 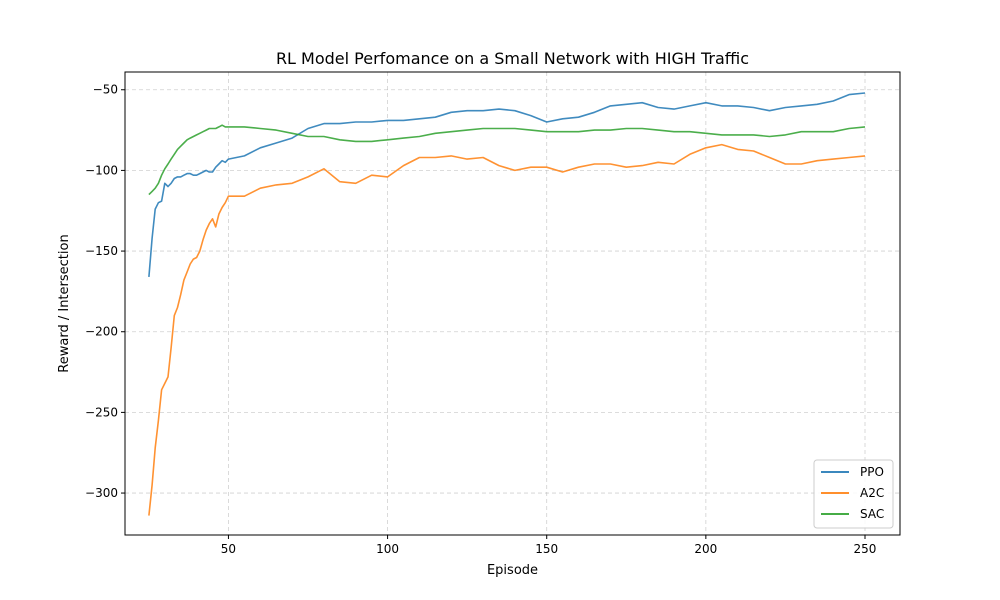 What do you see at coordinates (512, 570) in the screenshot?
I see `x-axis-label: Episode` at bounding box center [512, 570].